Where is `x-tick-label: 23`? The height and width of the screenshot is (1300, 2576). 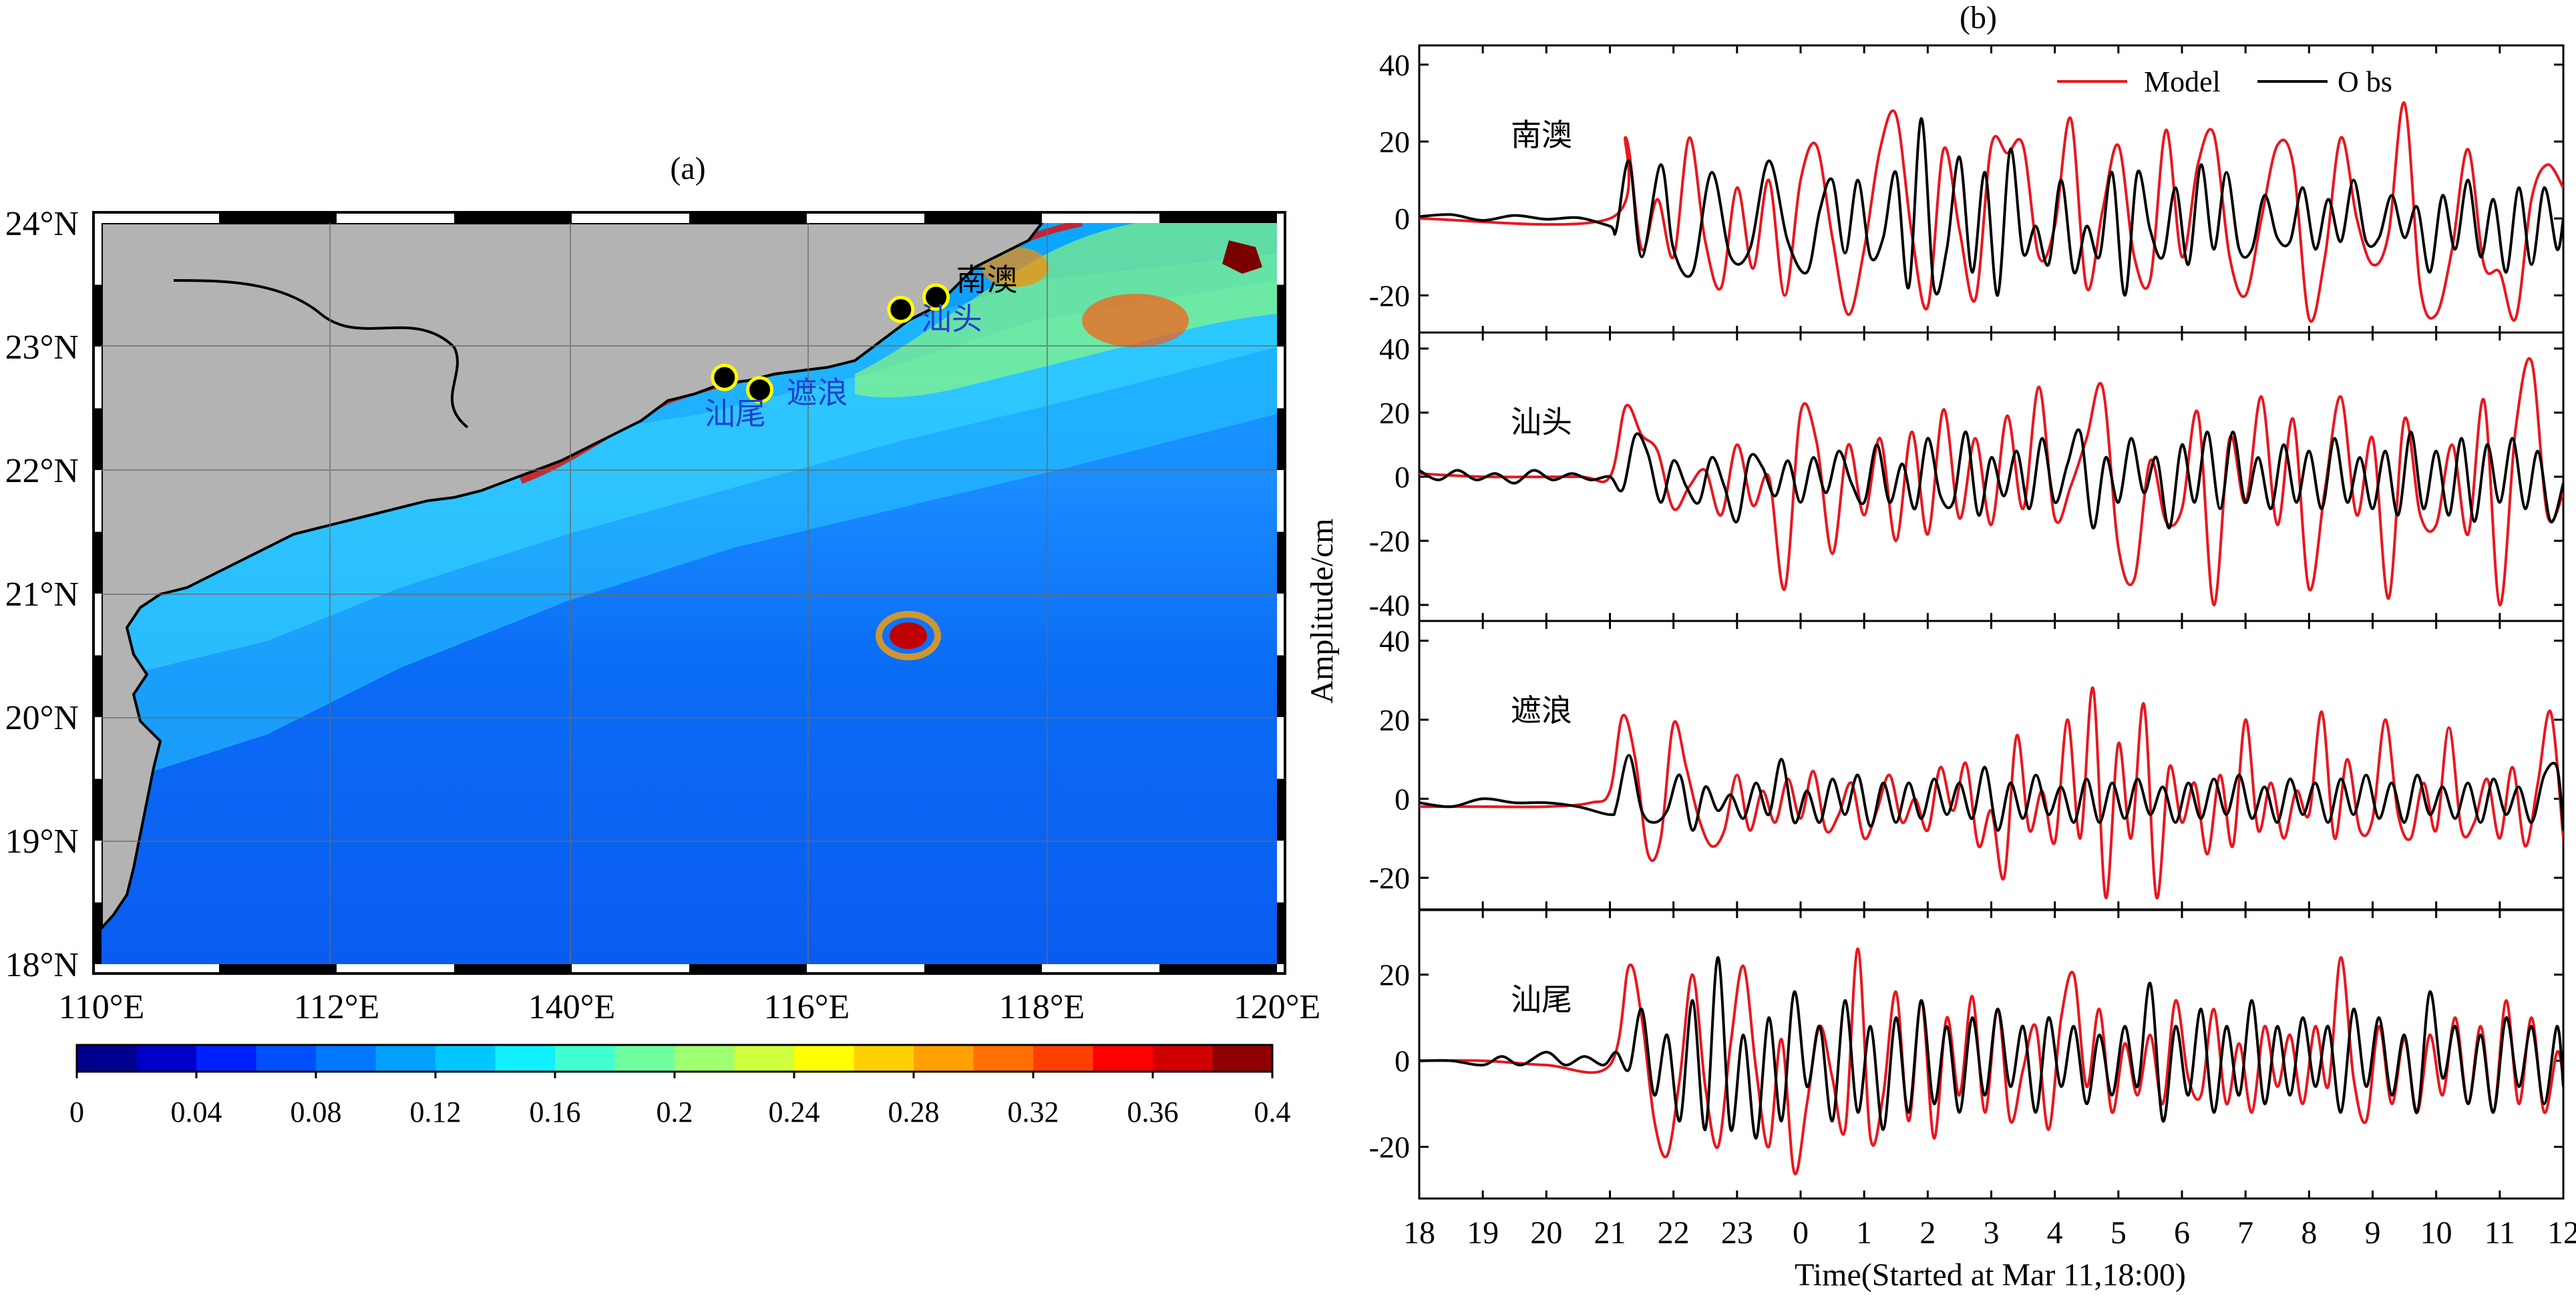 x-tick-label: 23 is located at coordinates (1737, 1233).